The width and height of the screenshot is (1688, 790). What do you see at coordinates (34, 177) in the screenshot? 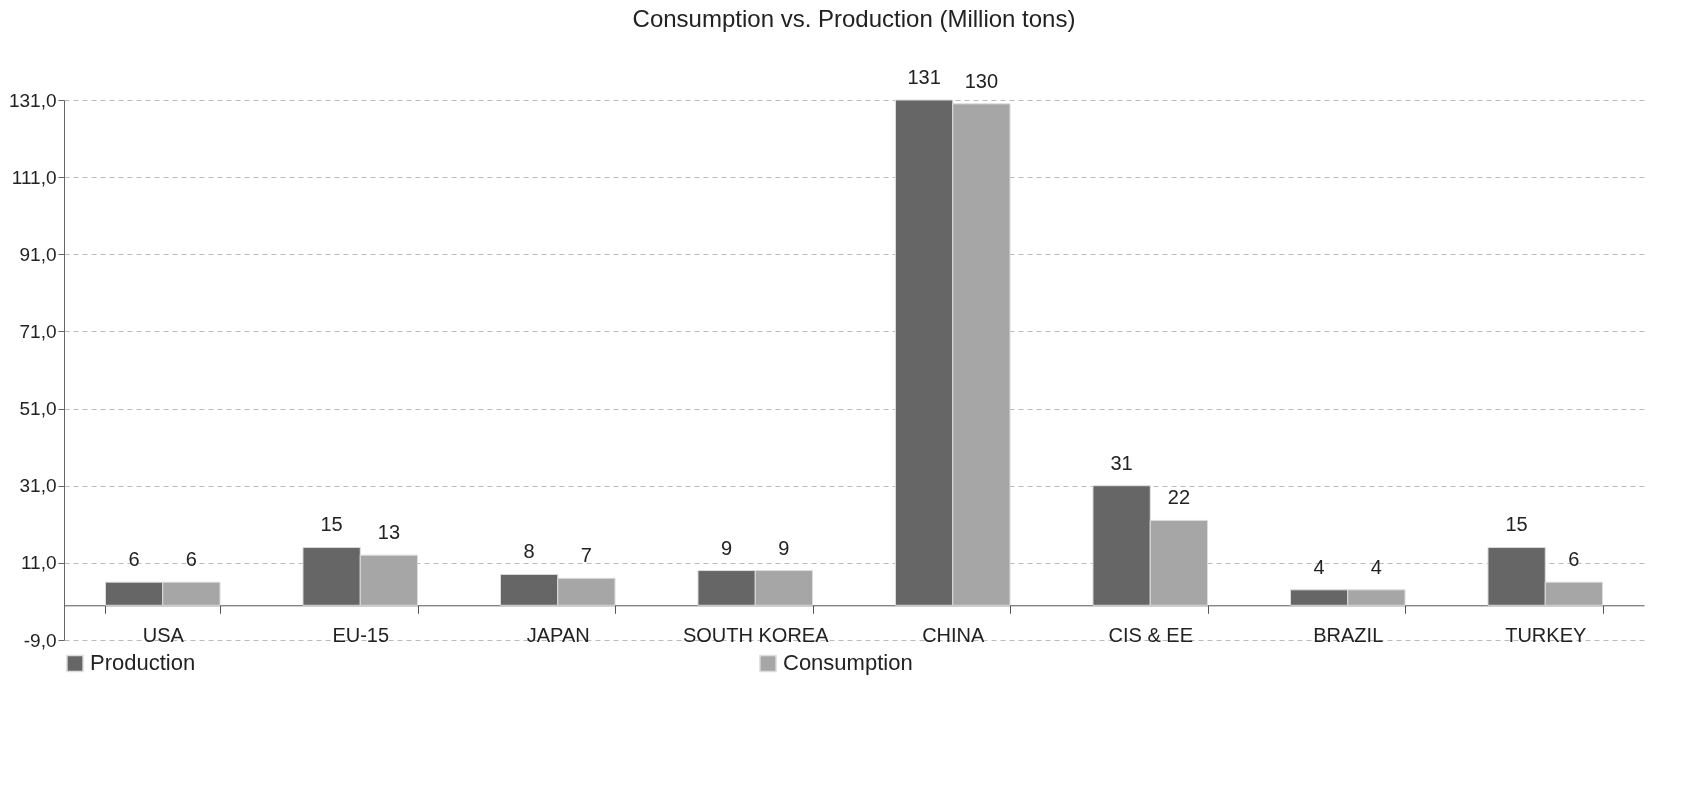
I see `y-tick-label: 111,0` at bounding box center [34, 177].